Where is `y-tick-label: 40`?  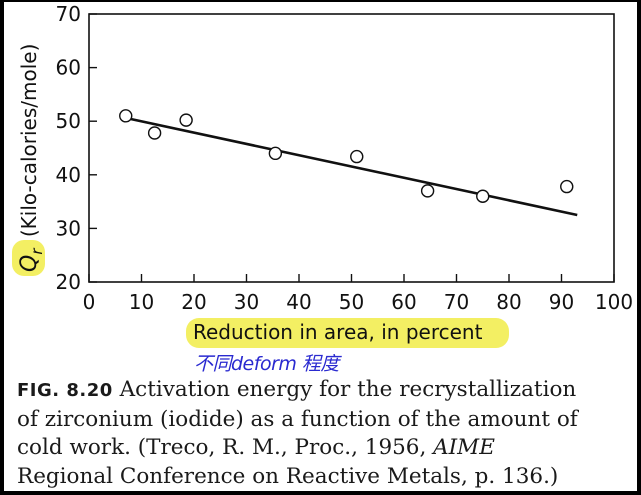 y-tick-label: 40 is located at coordinates (68, 175).